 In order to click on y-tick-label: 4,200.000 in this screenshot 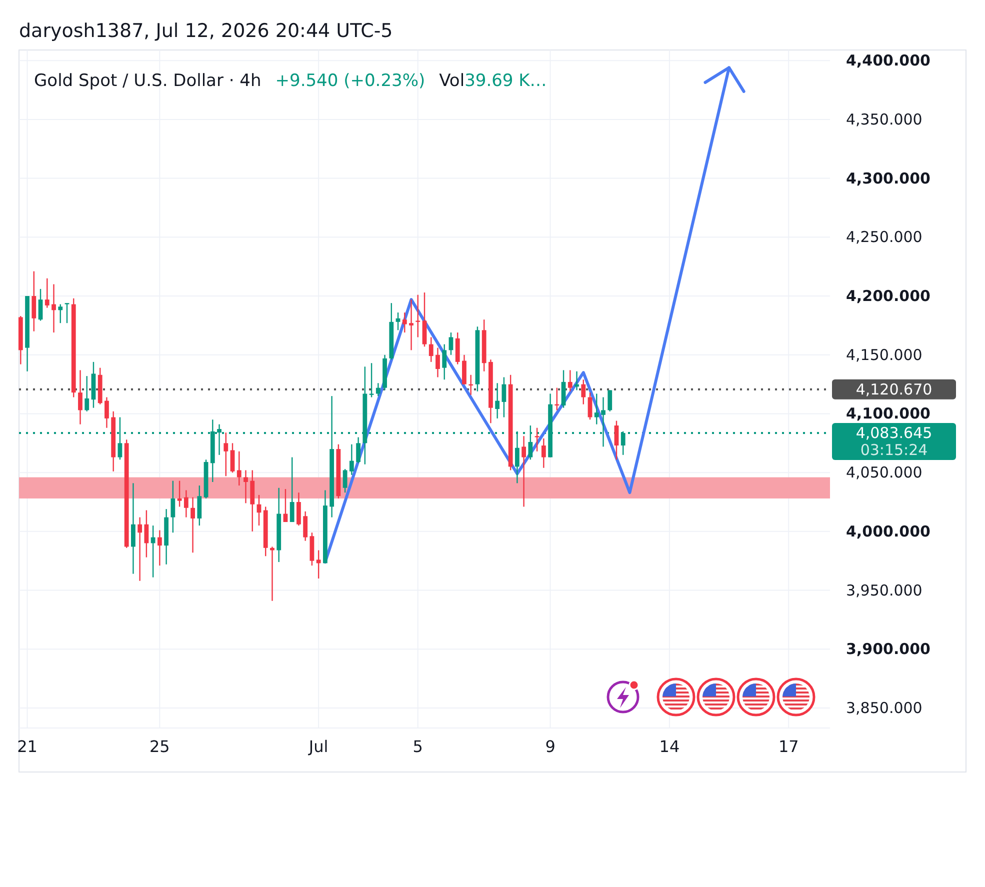, I will do `click(888, 296)`.